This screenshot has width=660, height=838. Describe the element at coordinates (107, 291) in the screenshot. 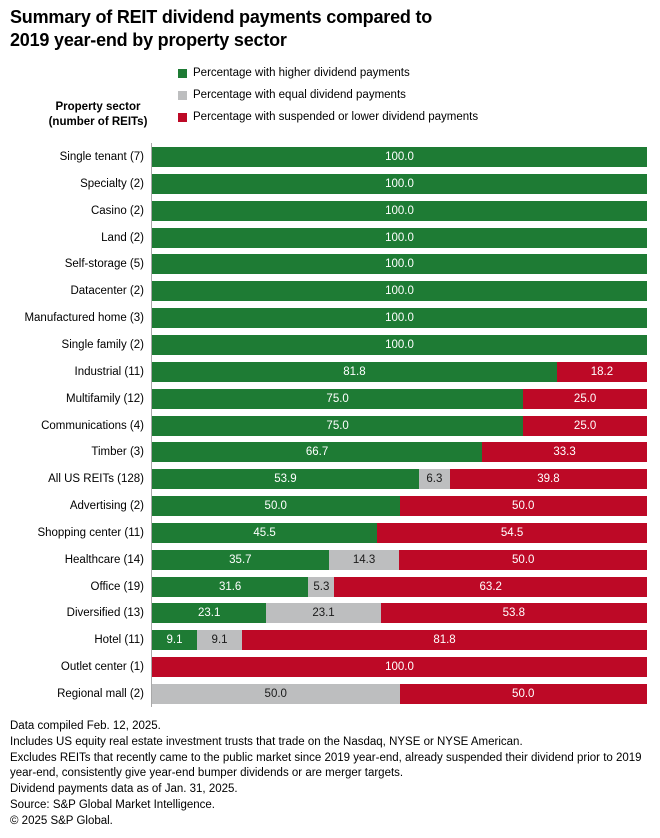

I see `row-label: Datacenter (2)` at that location.